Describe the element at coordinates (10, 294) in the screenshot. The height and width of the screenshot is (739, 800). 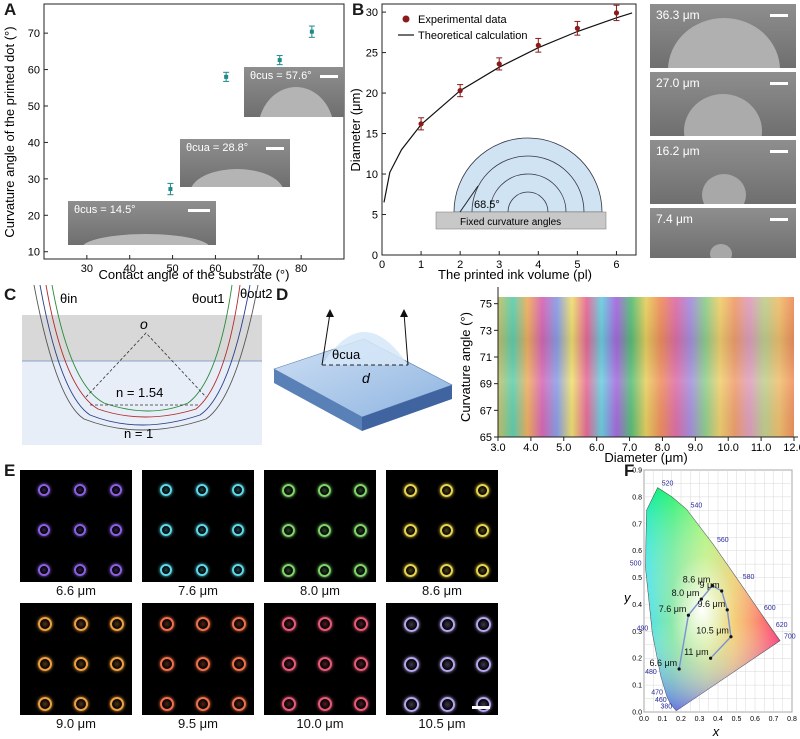
I see `panel-label-c: C` at that location.